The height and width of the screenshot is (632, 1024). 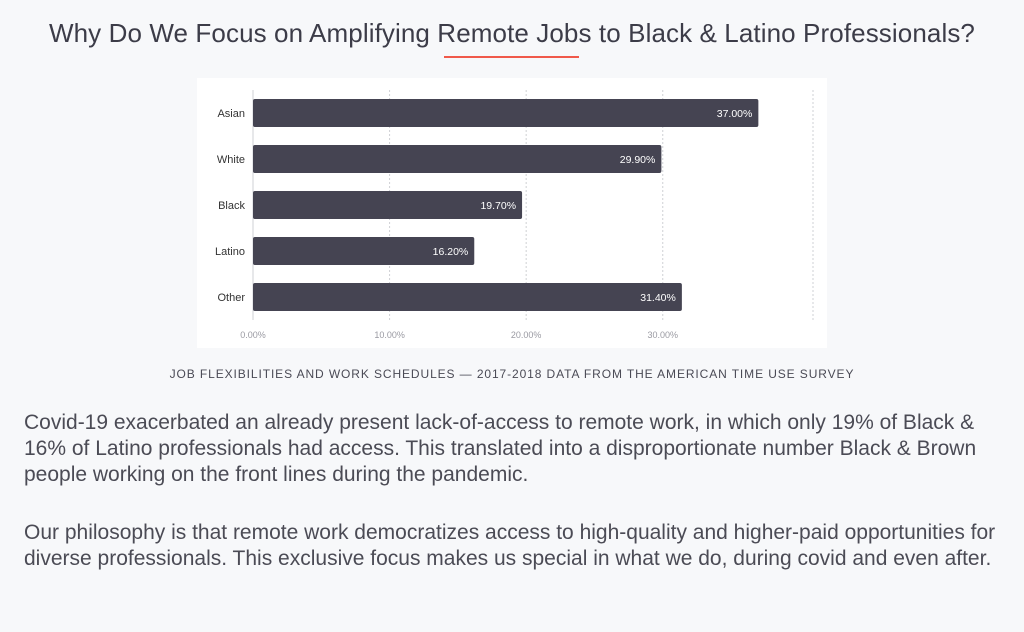 I want to click on value-label-white: 29.90%, so click(x=638, y=160).